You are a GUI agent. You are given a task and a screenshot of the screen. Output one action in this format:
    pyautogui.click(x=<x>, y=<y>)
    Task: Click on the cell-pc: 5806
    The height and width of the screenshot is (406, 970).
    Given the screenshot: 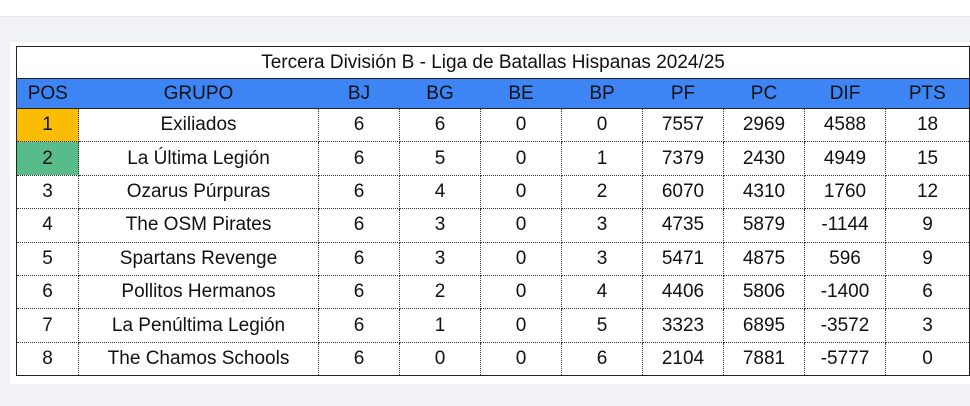 What is the action you would take?
    pyautogui.click(x=764, y=292)
    